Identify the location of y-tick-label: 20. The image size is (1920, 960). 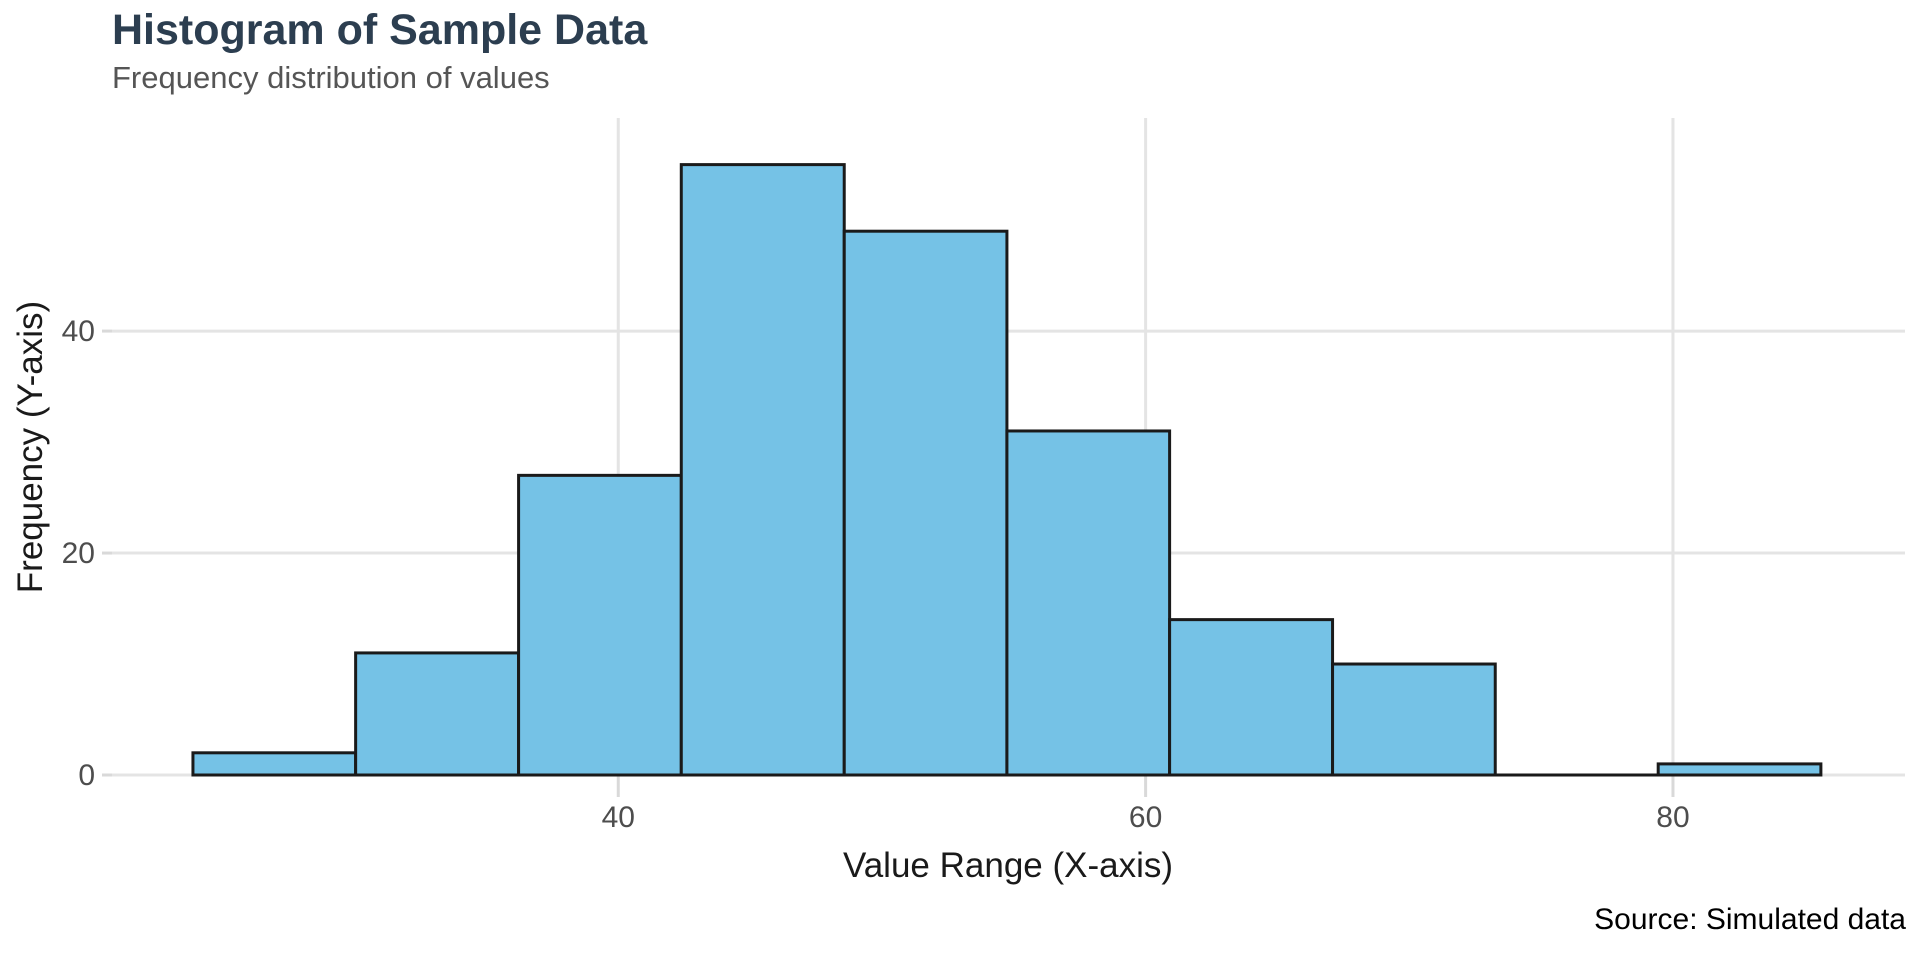
(78, 553).